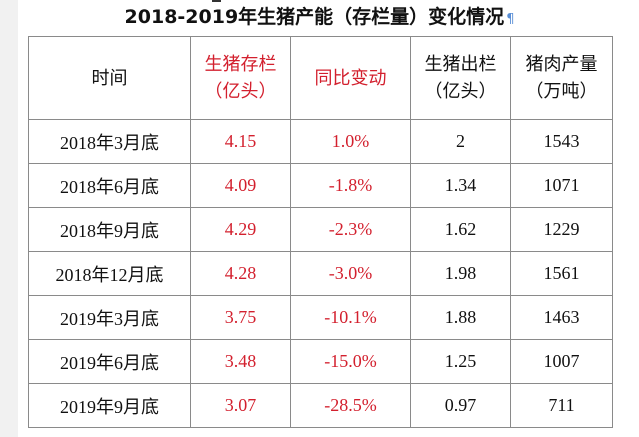 Image resolution: width=639 pixels, height=437 pixels. I want to click on cell-pork: 1071, so click(561, 185).